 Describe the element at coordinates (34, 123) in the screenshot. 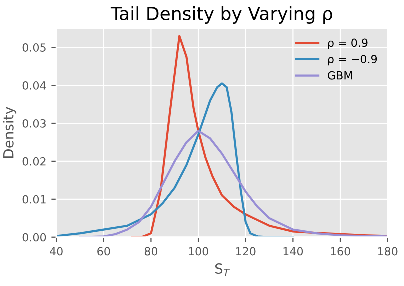

I see `y-tick-label: 0.03` at that location.